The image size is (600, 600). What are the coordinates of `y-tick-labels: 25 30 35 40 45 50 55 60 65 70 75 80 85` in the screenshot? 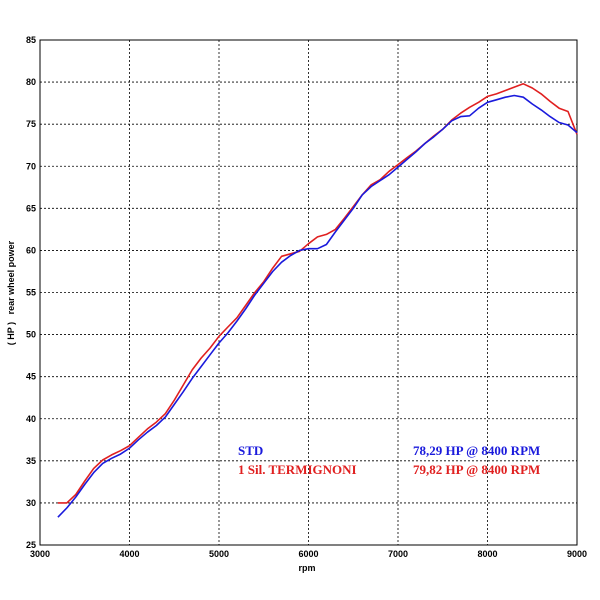 It's located at (31, 292).